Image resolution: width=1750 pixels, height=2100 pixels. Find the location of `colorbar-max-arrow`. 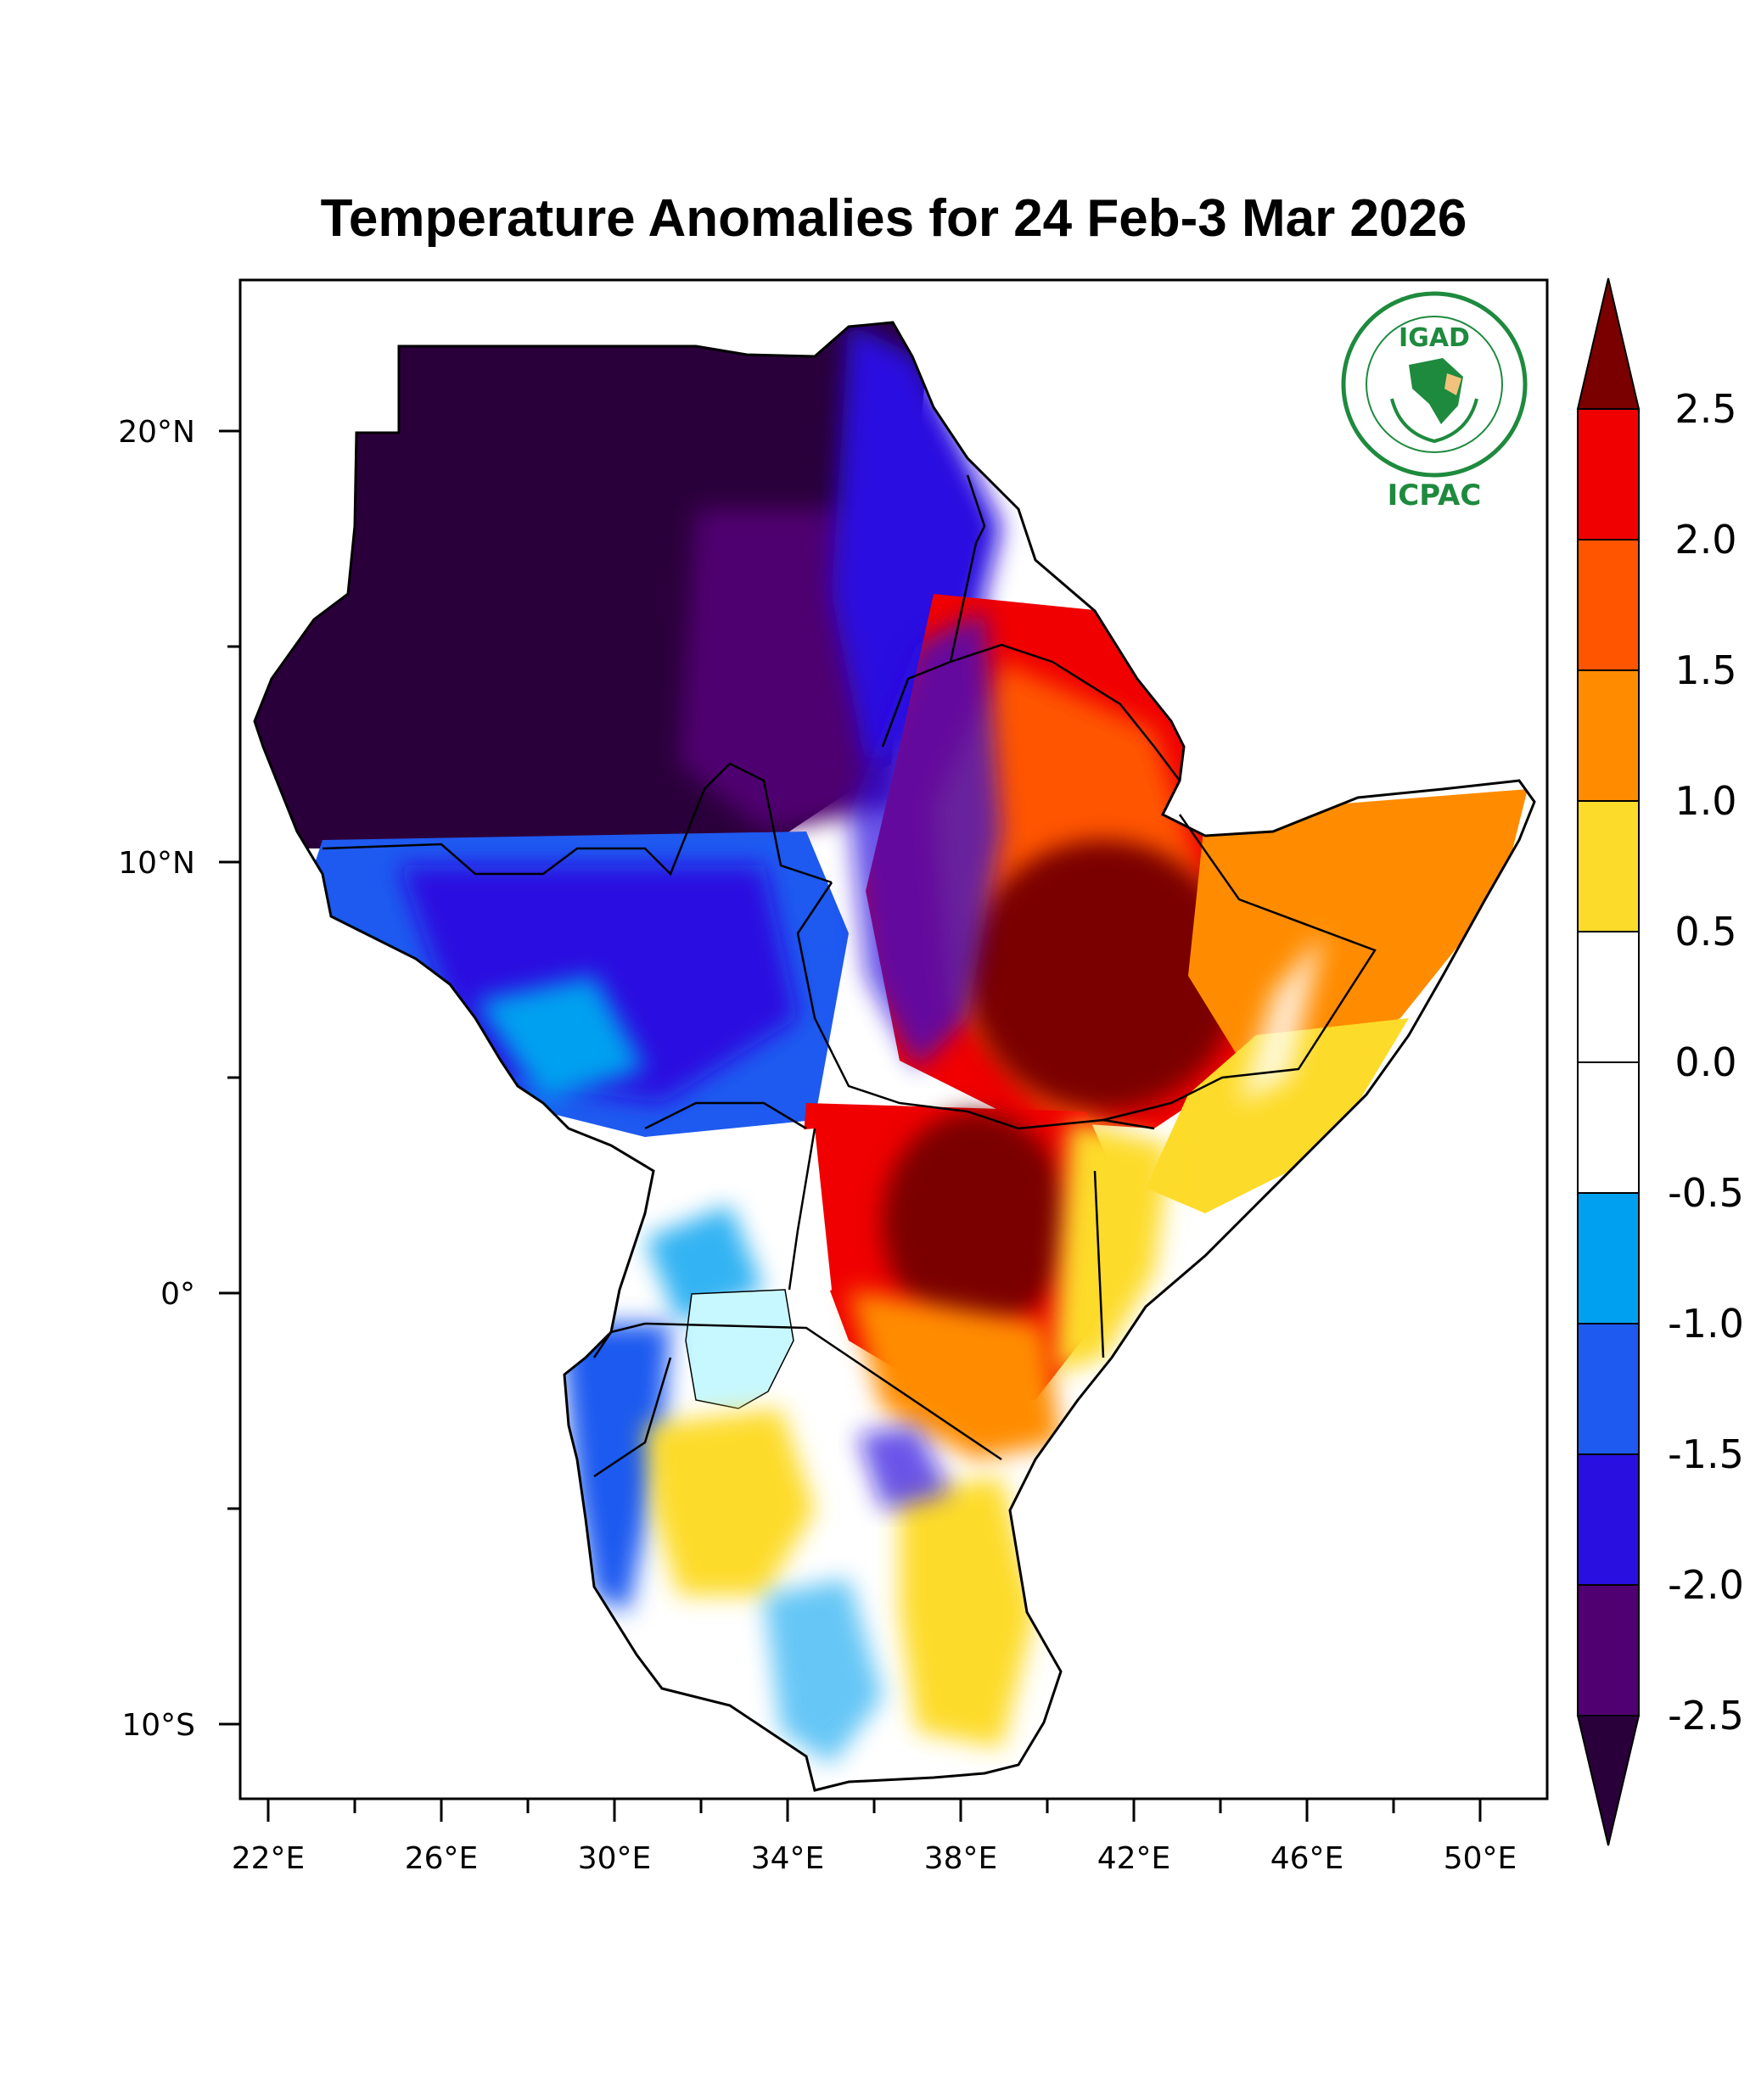

colorbar-max-arrow is located at coordinates (1608, 343).